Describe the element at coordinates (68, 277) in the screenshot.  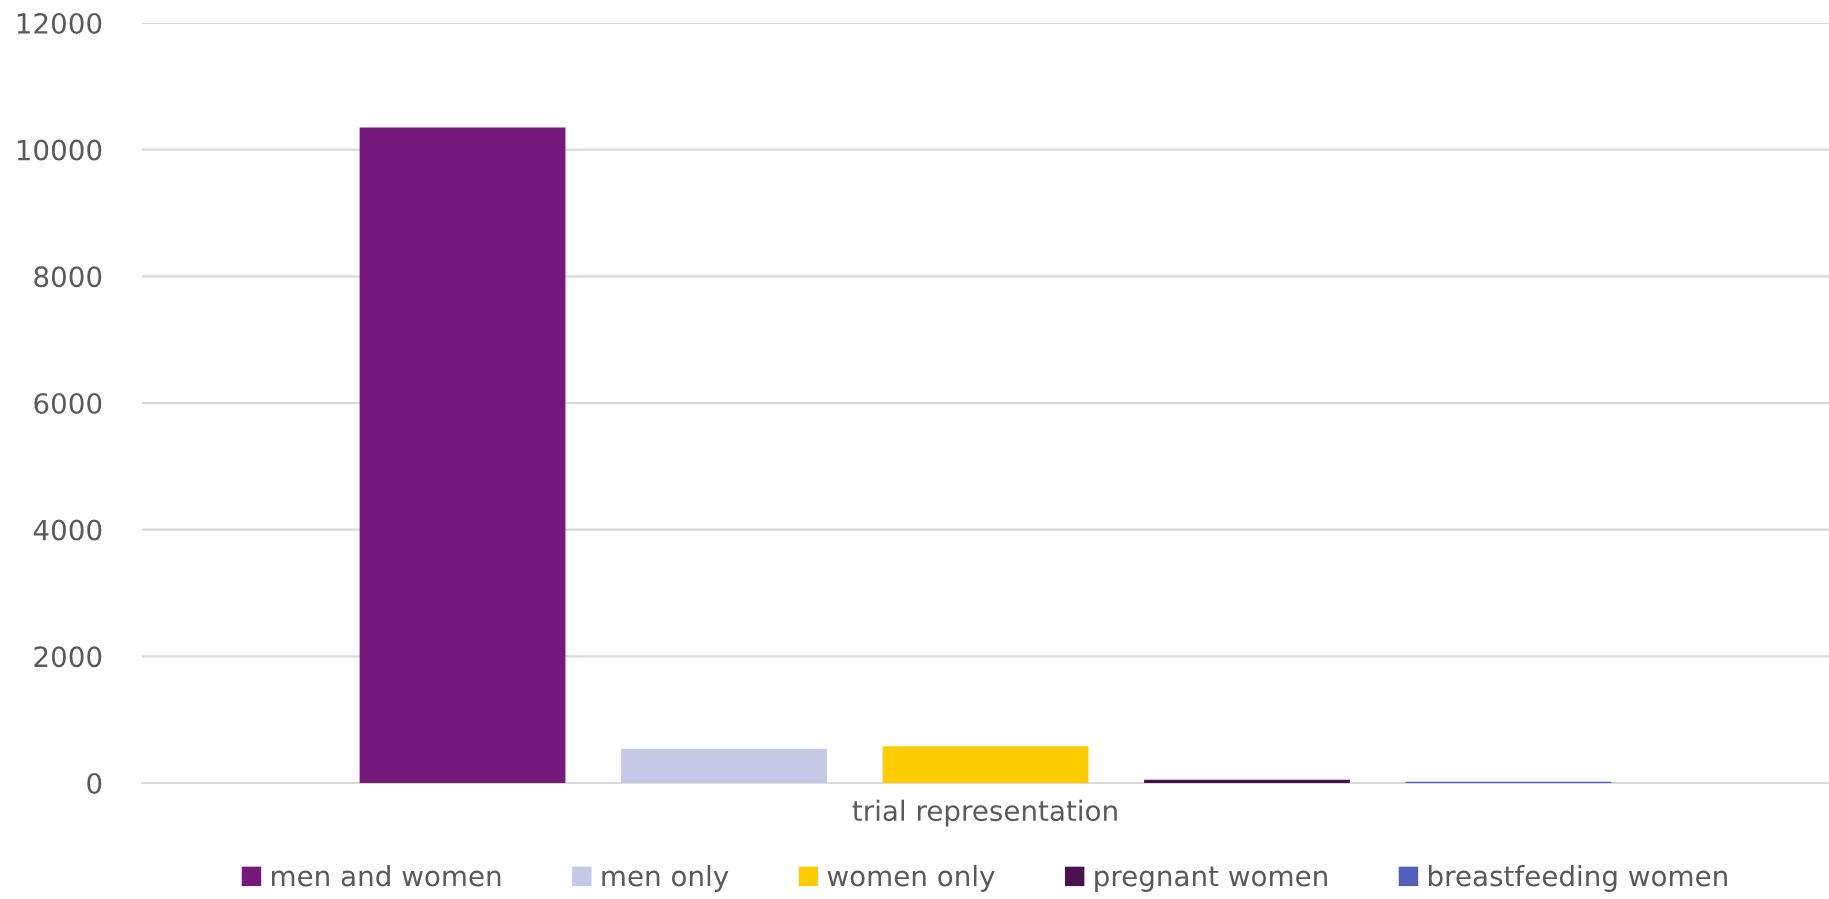
I see `y-tick-label: 8000` at that location.